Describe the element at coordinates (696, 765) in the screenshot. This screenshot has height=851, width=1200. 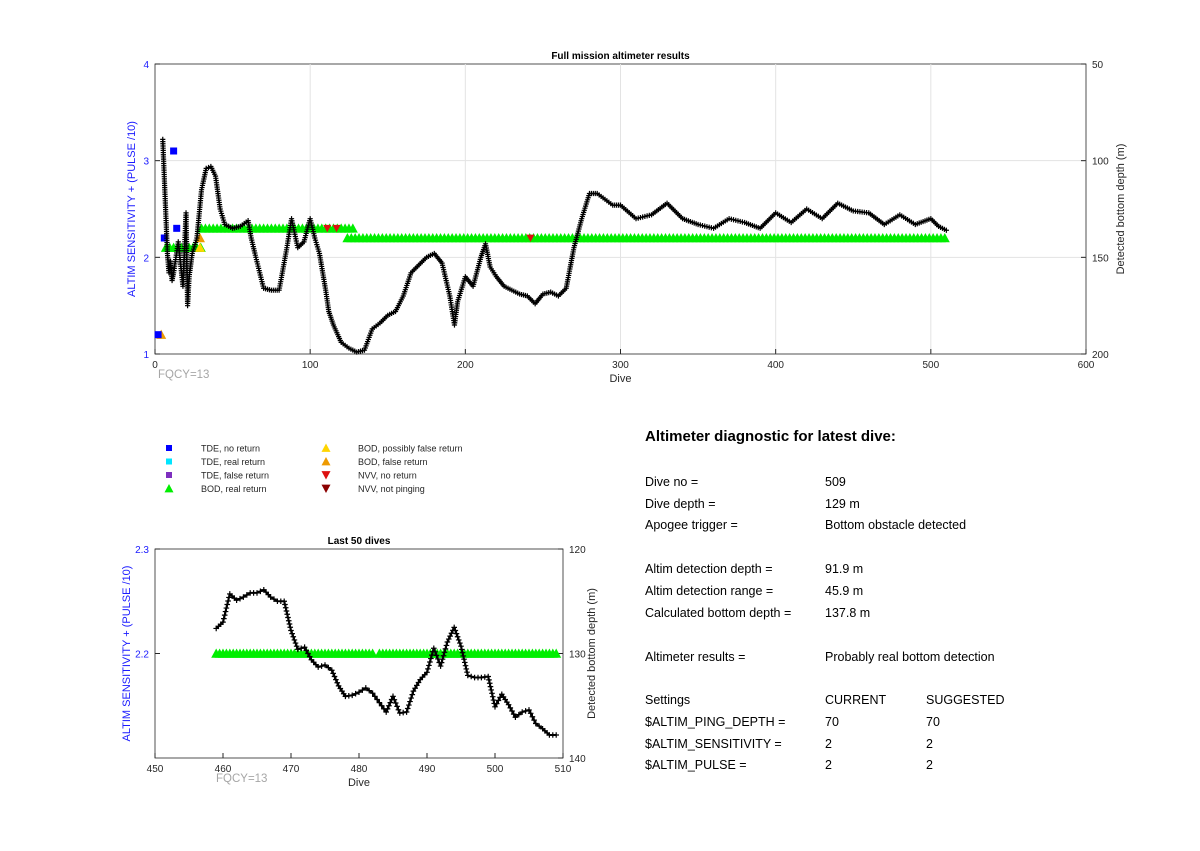
I see `setting-name: $ALTIM_PULSE =` at that location.